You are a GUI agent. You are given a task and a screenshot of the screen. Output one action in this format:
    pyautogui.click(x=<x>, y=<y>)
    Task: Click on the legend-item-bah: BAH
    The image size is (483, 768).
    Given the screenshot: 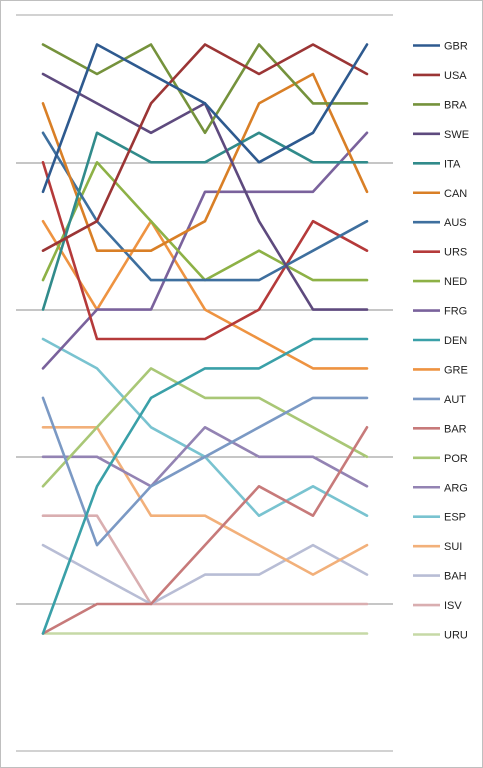 What is the action you would take?
    pyautogui.click(x=440, y=577)
    